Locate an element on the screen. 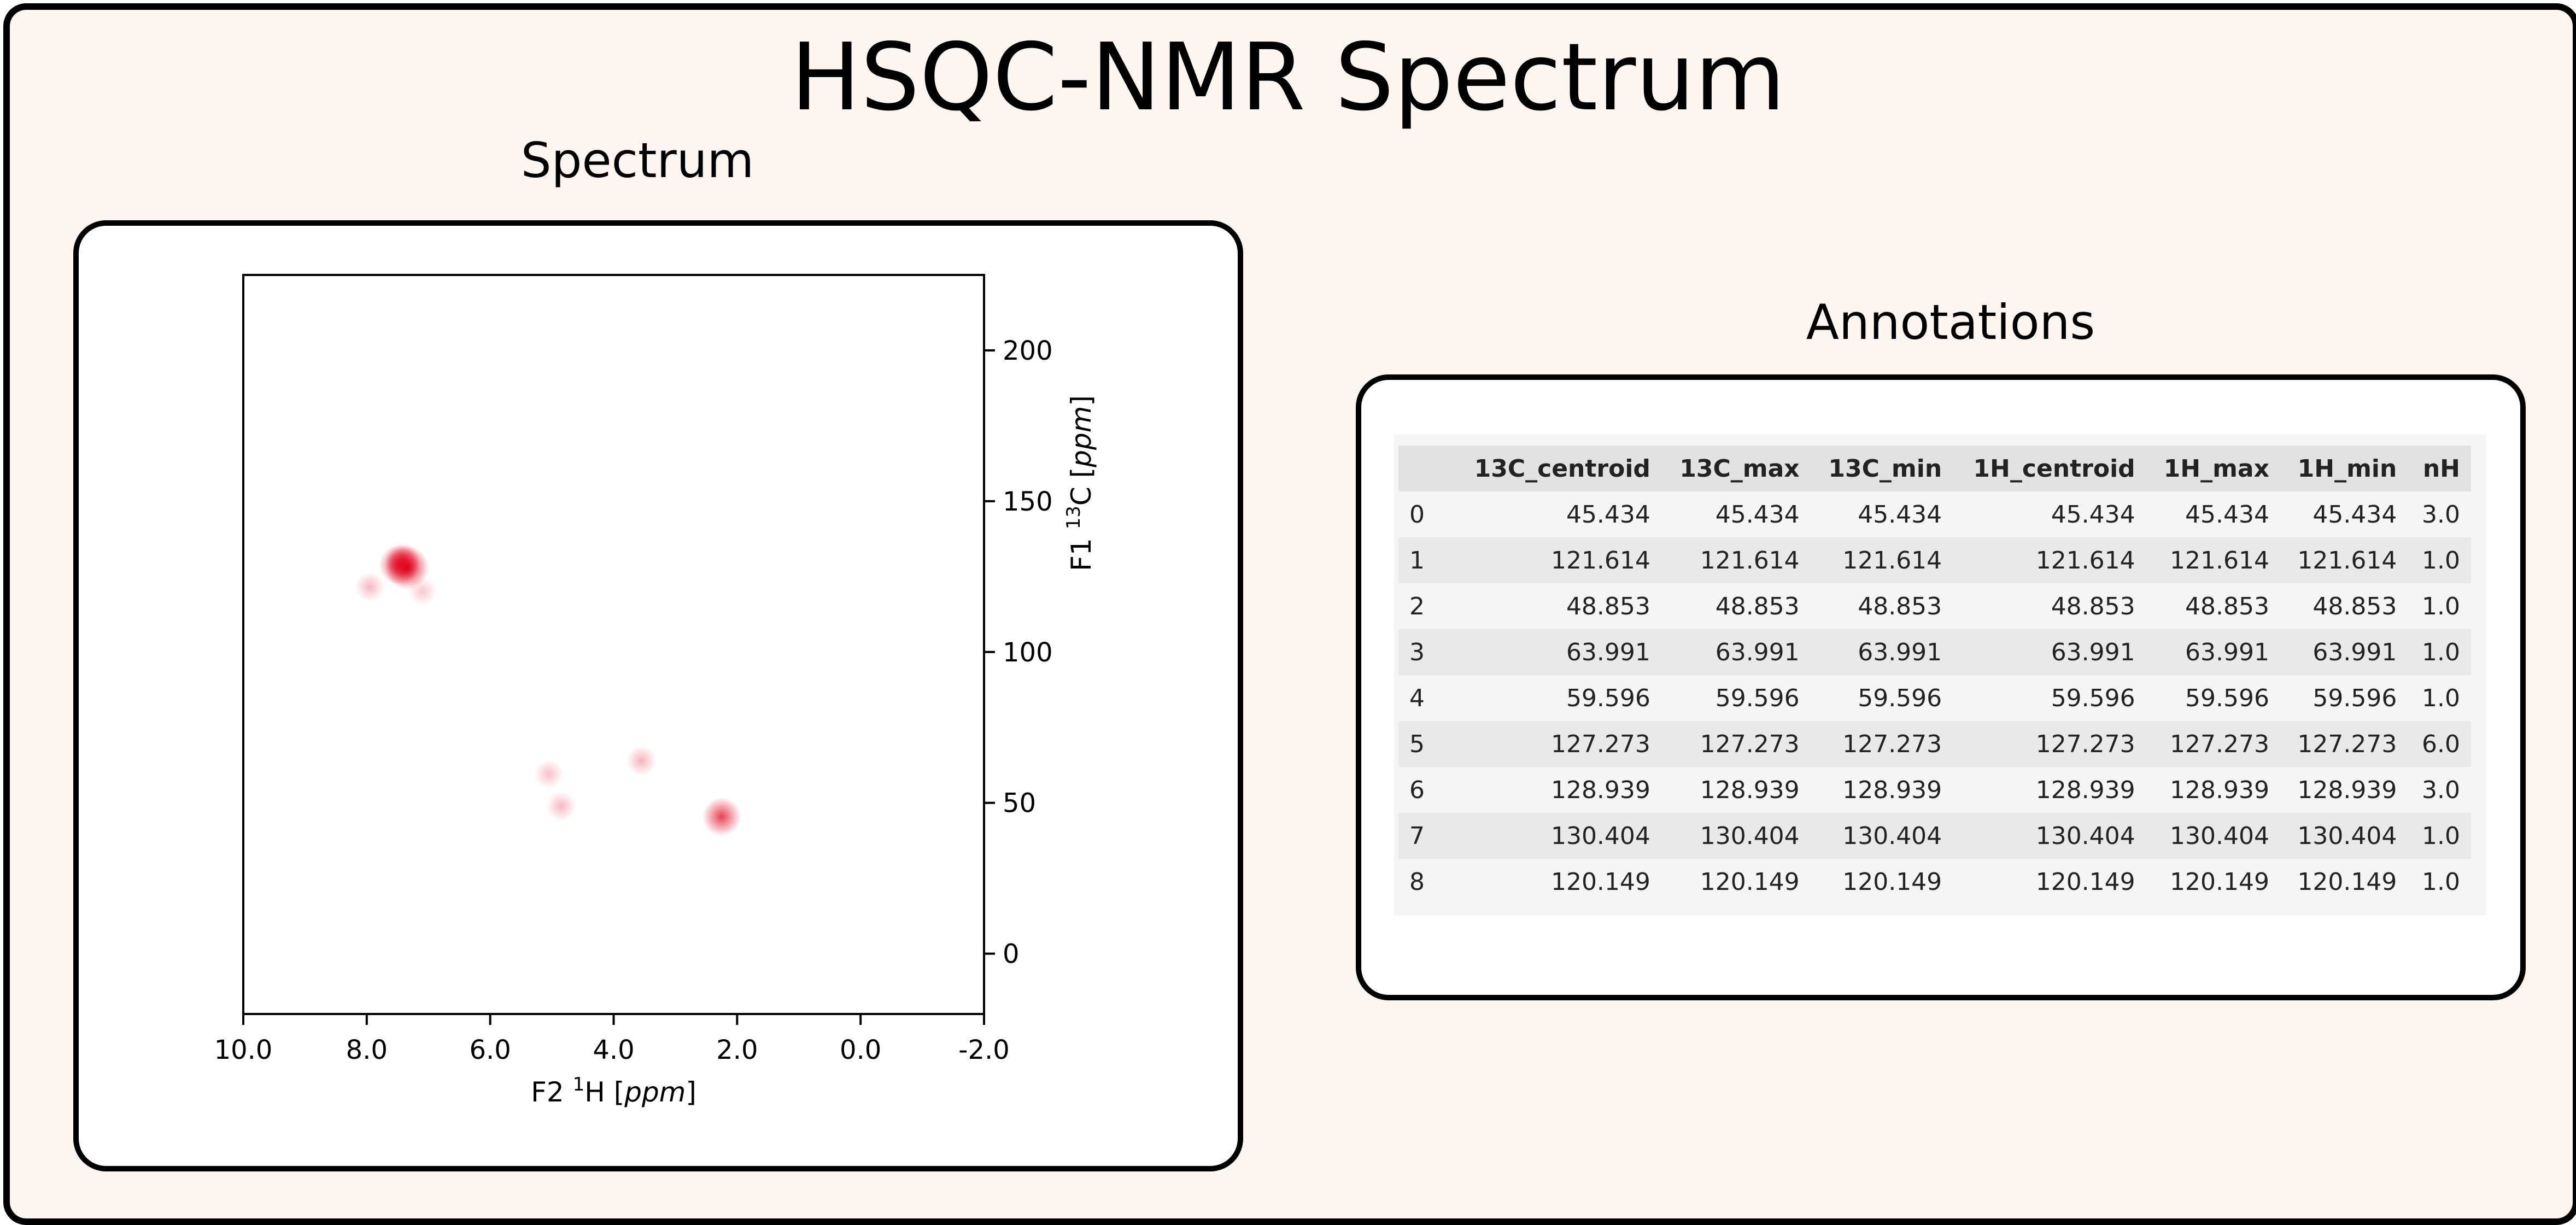  x-tick-label: 0.0 is located at coordinates (861, 1050).